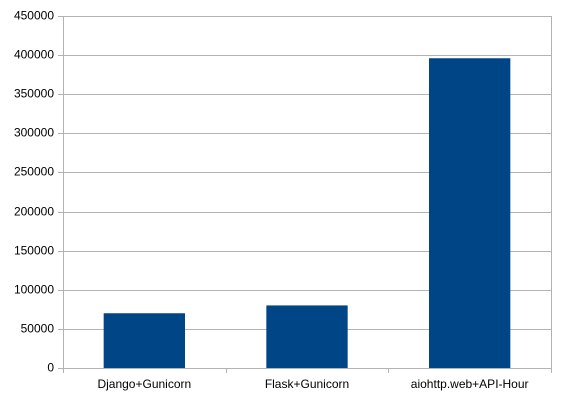 The width and height of the screenshot is (562, 401). Describe the element at coordinates (34, 251) in the screenshot. I see `y-tick-label: 150000` at that location.